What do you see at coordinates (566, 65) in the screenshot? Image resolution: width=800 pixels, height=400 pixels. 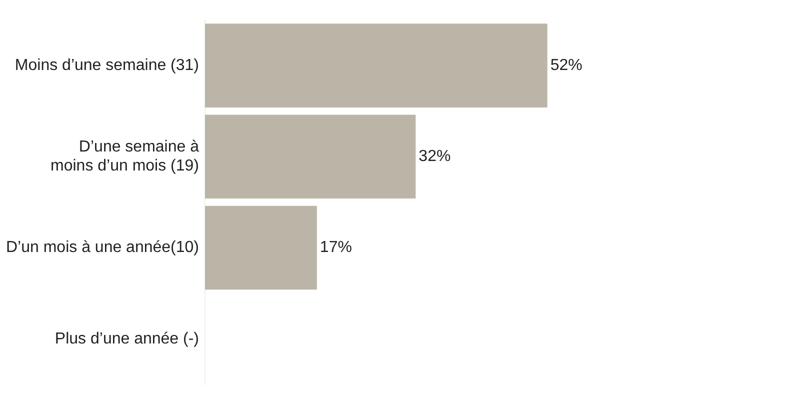 I see `data-label: 52%` at bounding box center [566, 65].